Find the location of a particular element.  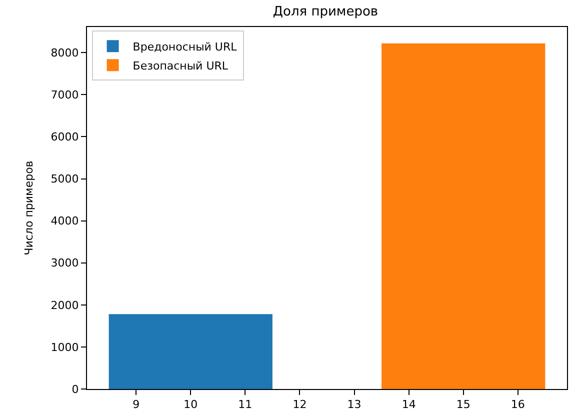

y-tick-label: 5000 is located at coordinates (64, 179).